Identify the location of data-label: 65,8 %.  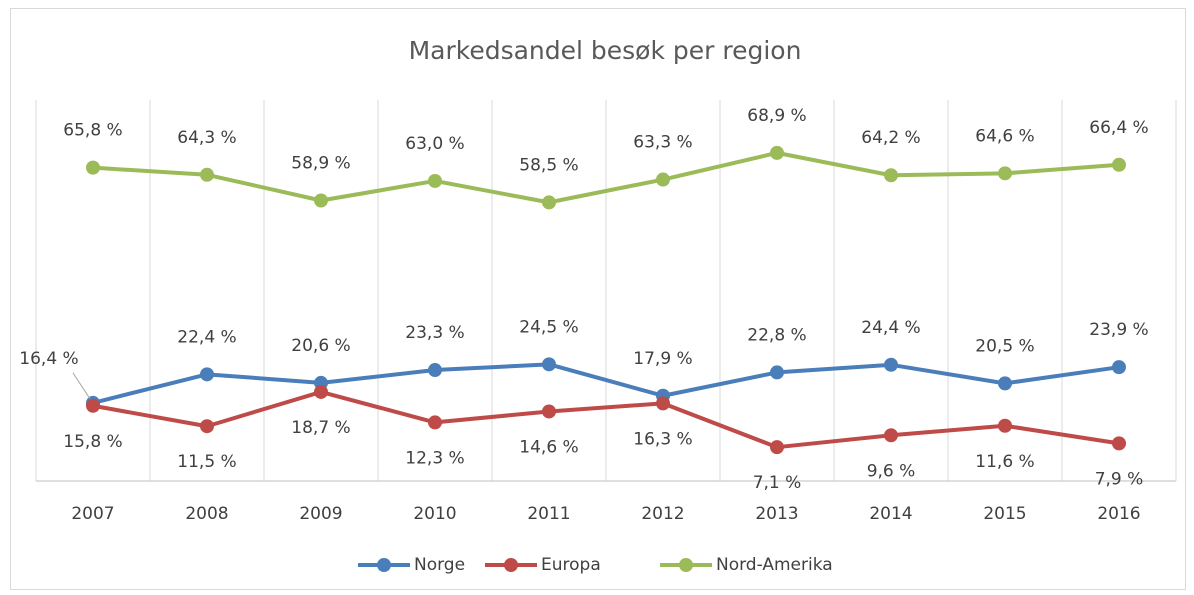
(92, 131).